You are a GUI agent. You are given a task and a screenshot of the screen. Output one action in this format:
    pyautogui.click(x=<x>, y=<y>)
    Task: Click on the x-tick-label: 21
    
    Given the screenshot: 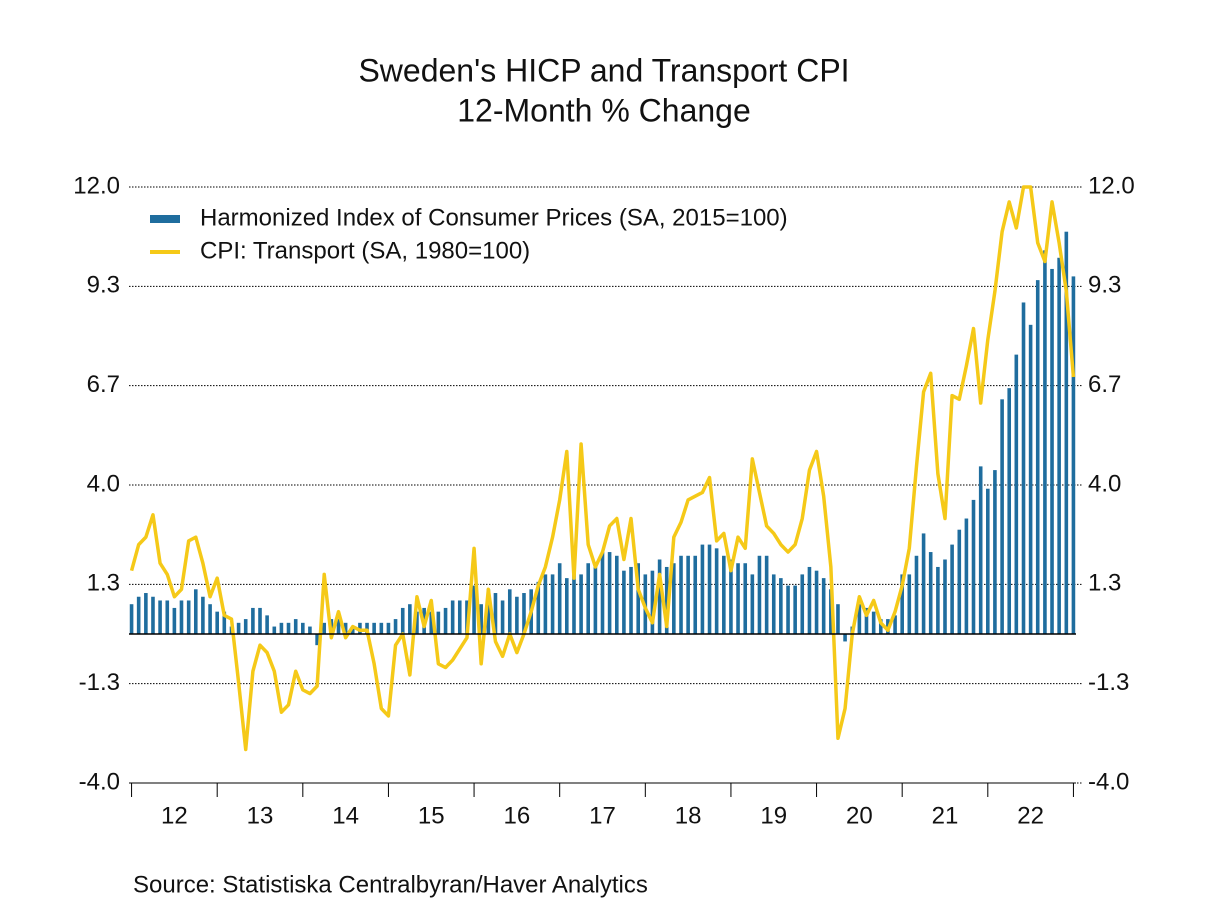 What is the action you would take?
    pyautogui.click(x=945, y=815)
    